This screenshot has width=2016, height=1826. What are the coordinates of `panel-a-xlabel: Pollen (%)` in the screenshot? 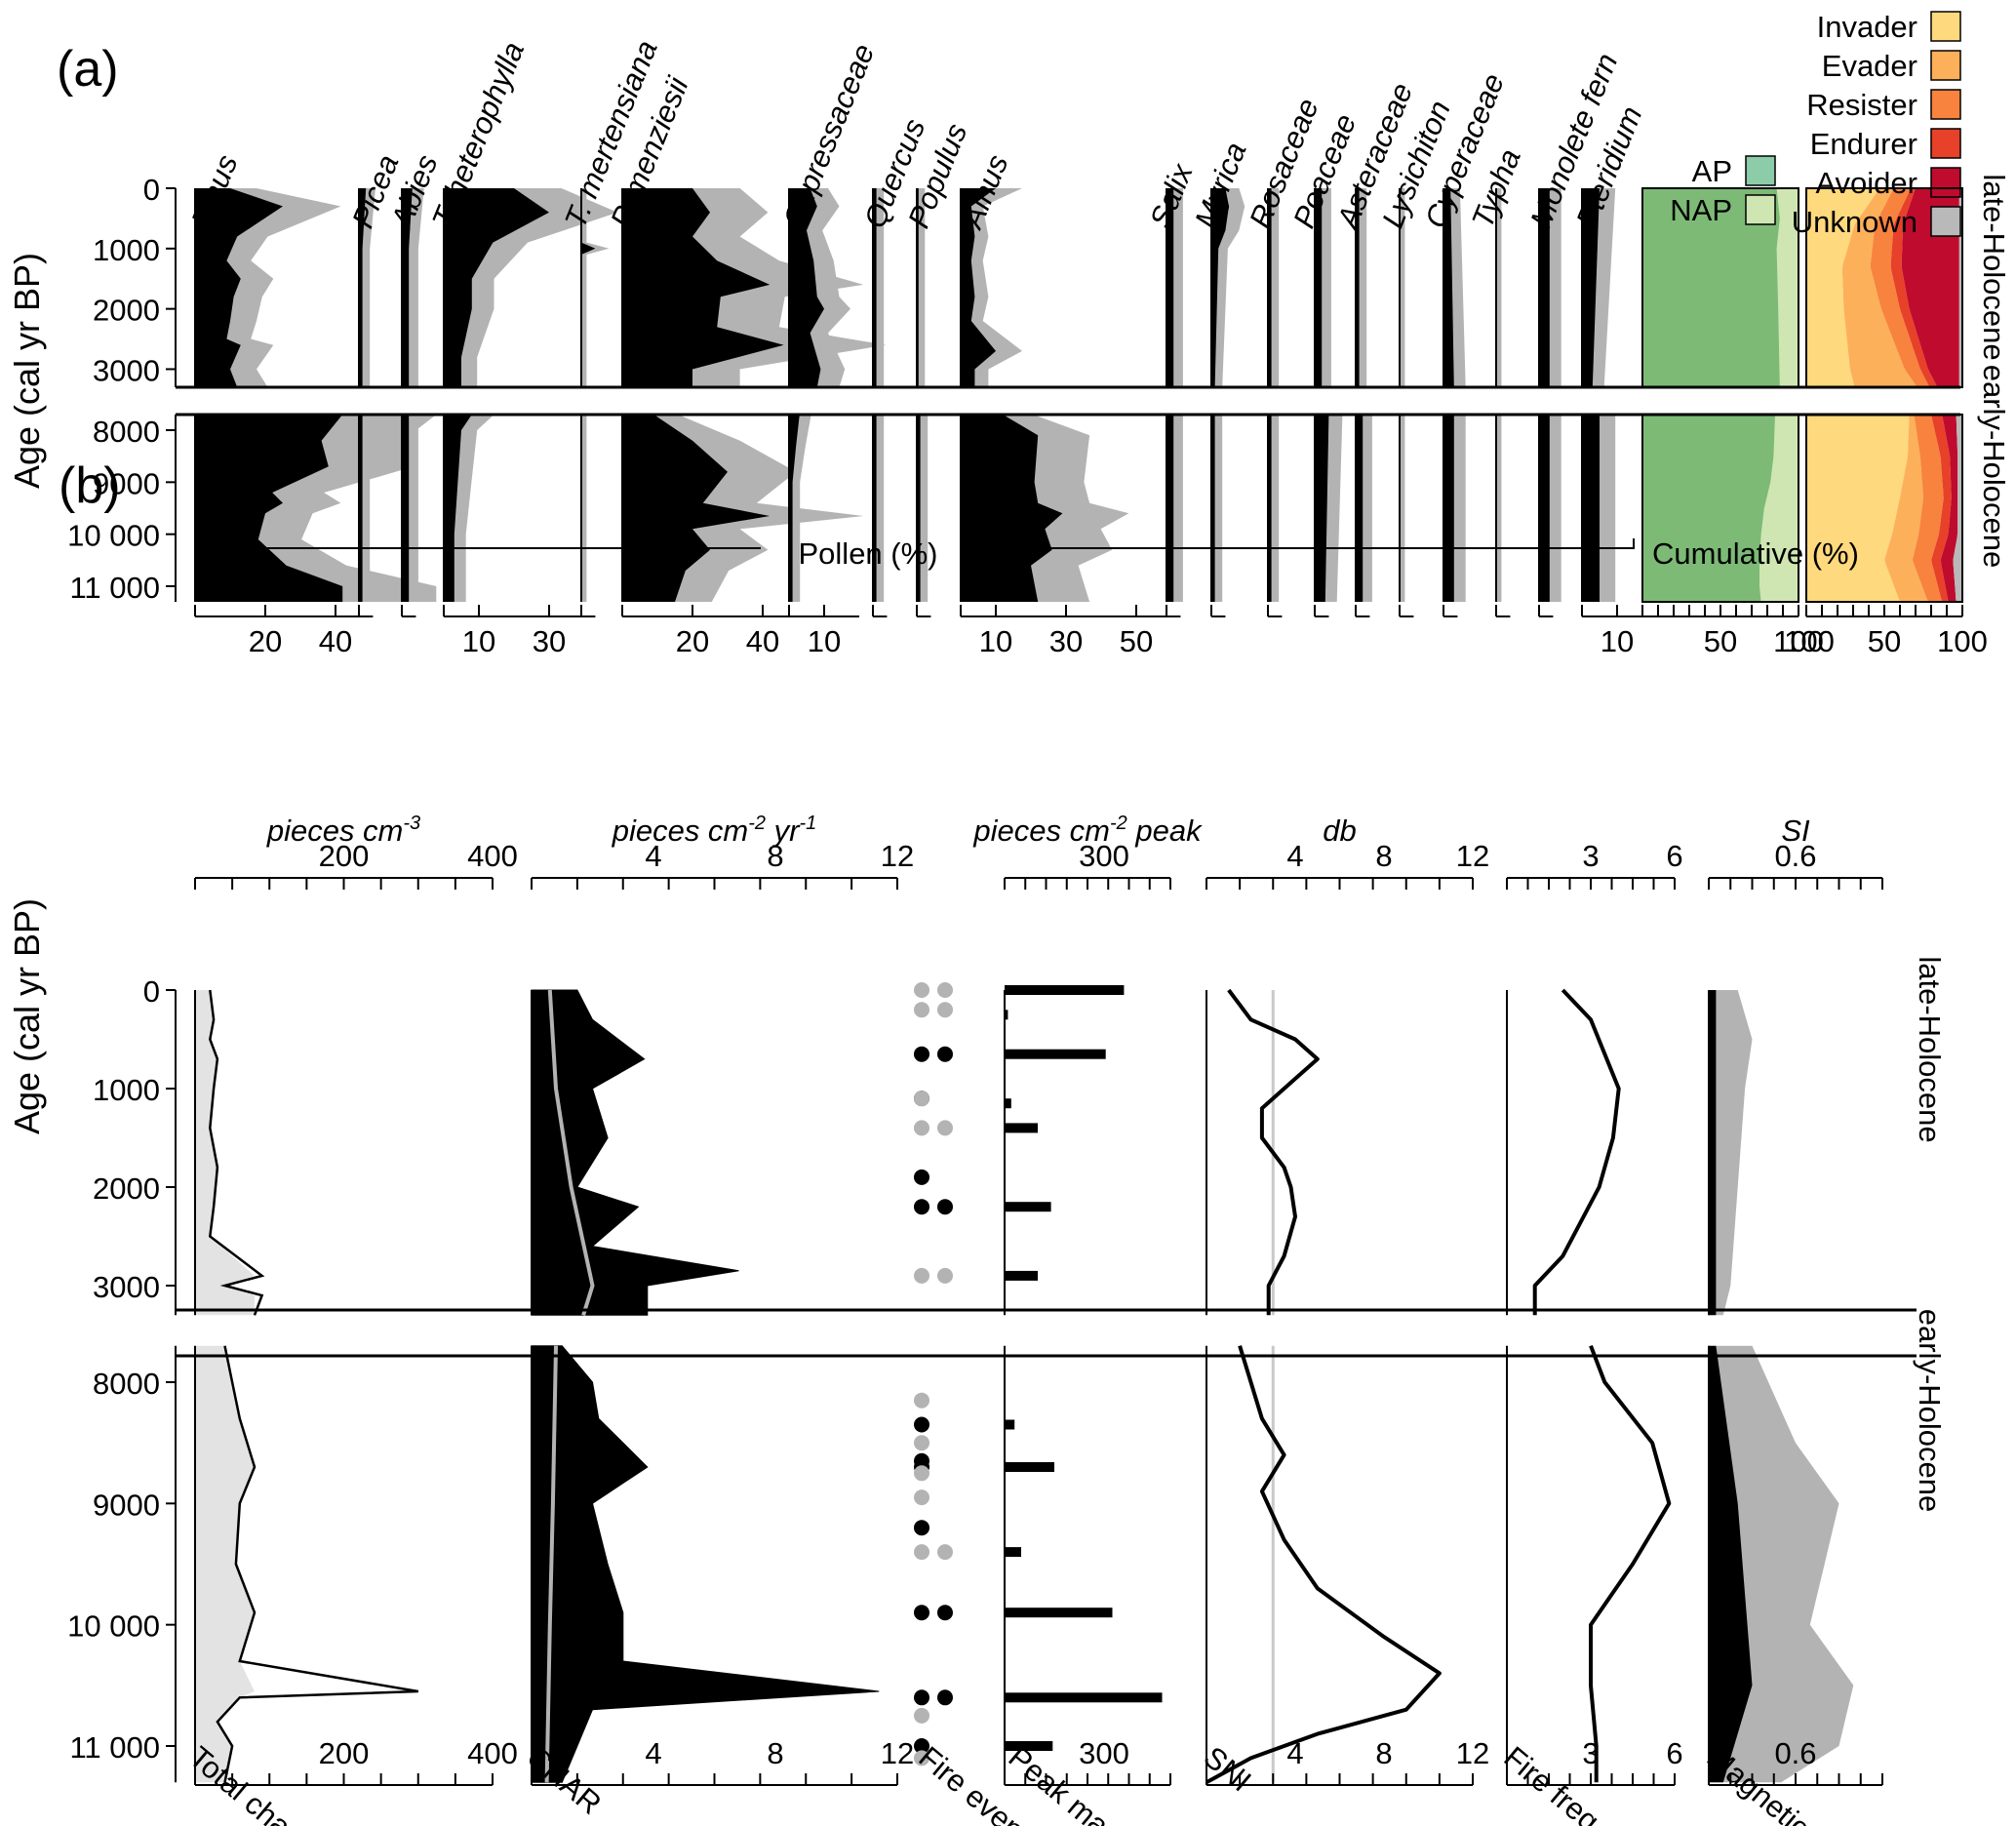 It's located at (868, 553).